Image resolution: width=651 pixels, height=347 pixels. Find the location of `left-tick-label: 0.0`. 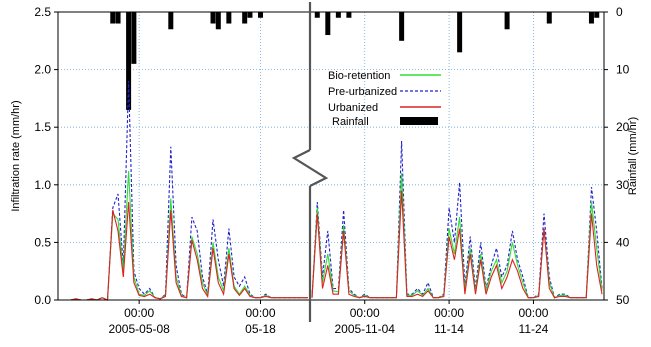

left-tick-label: 0.0 is located at coordinates (42, 300).